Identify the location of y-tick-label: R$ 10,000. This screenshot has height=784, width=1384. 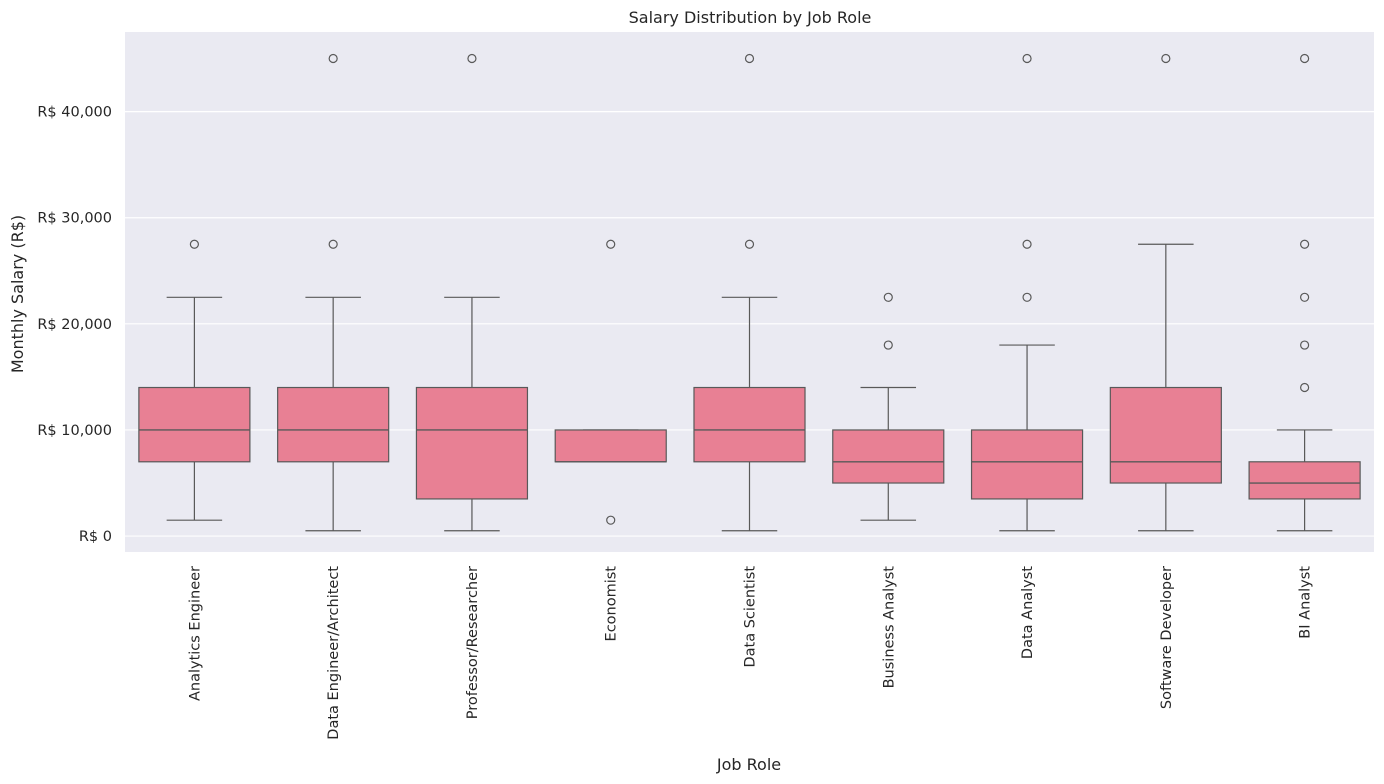
(74, 431).